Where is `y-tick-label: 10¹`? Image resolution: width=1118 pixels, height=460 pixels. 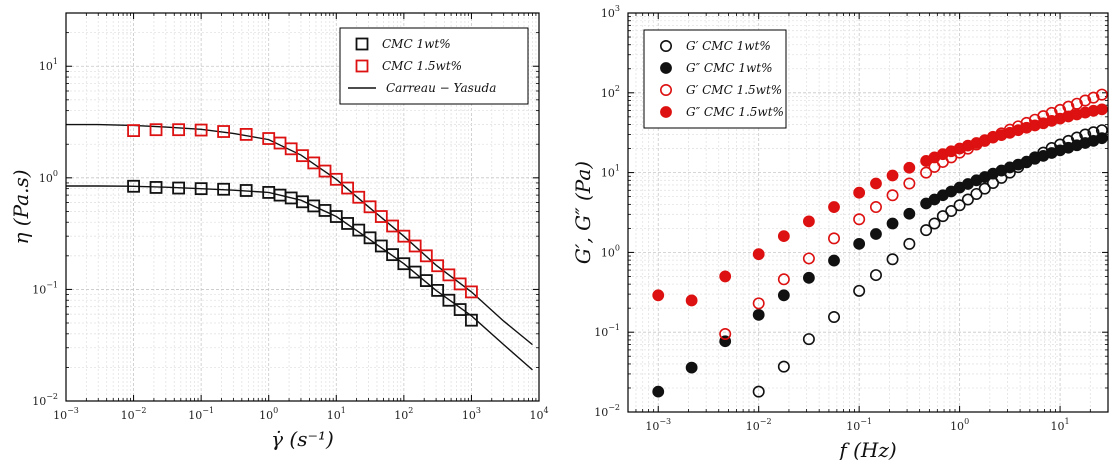 y-tick-label: 10¹ is located at coordinates (610, 172).